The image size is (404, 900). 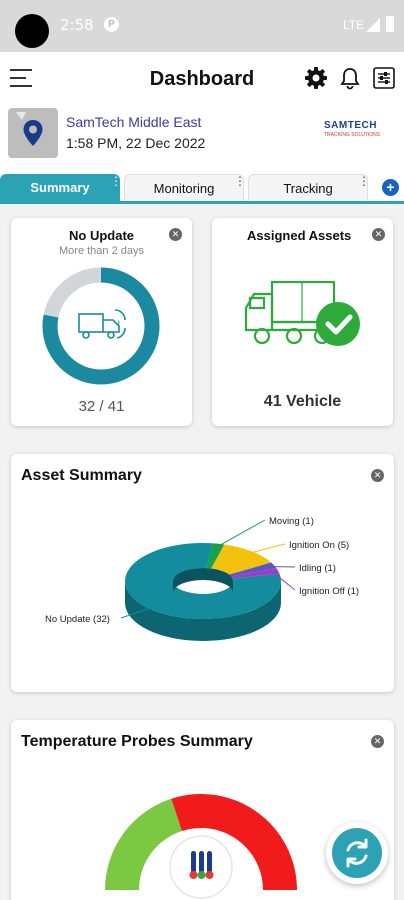 What do you see at coordinates (215, 556) in the screenshot?
I see `donut-slice-moving` at bounding box center [215, 556].